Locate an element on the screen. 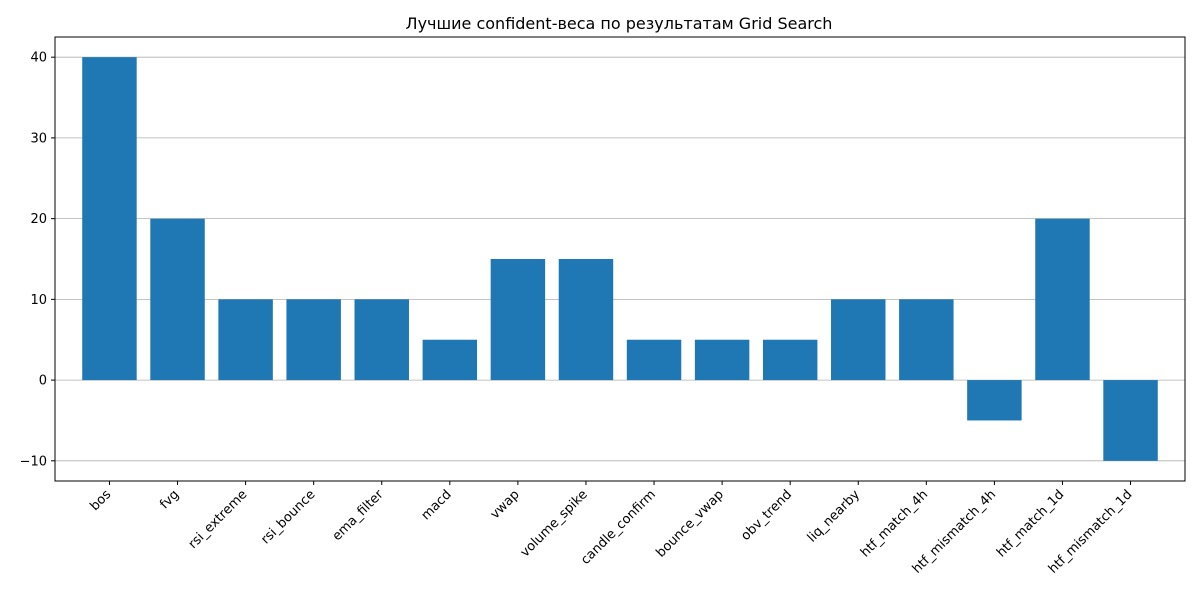 The width and height of the screenshot is (1200, 600). bar-rsi_extreme is located at coordinates (245, 340).